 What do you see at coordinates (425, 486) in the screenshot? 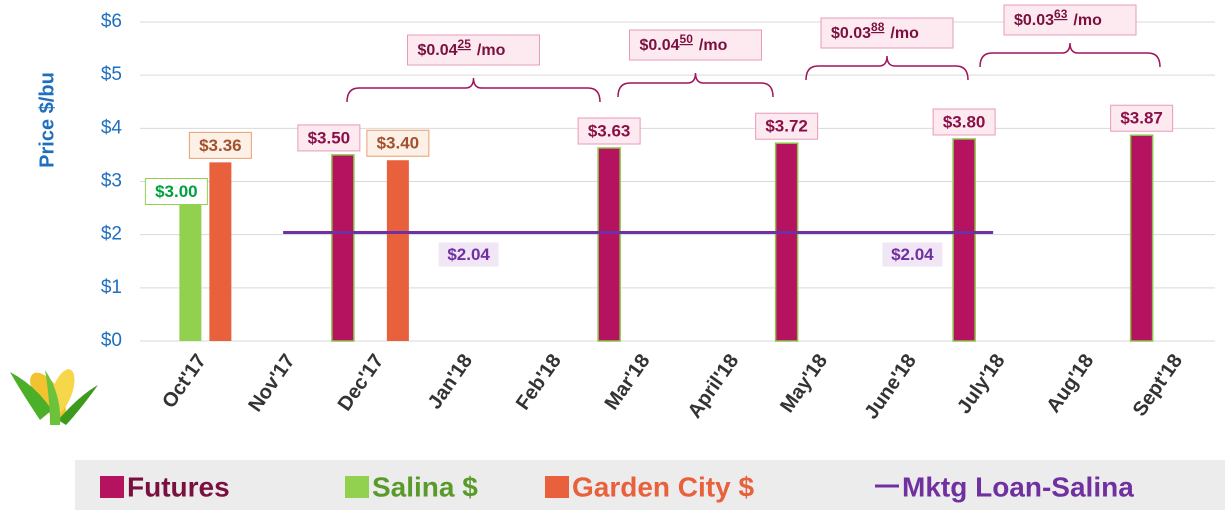
I see `legend-label: Salina $` at bounding box center [425, 486].